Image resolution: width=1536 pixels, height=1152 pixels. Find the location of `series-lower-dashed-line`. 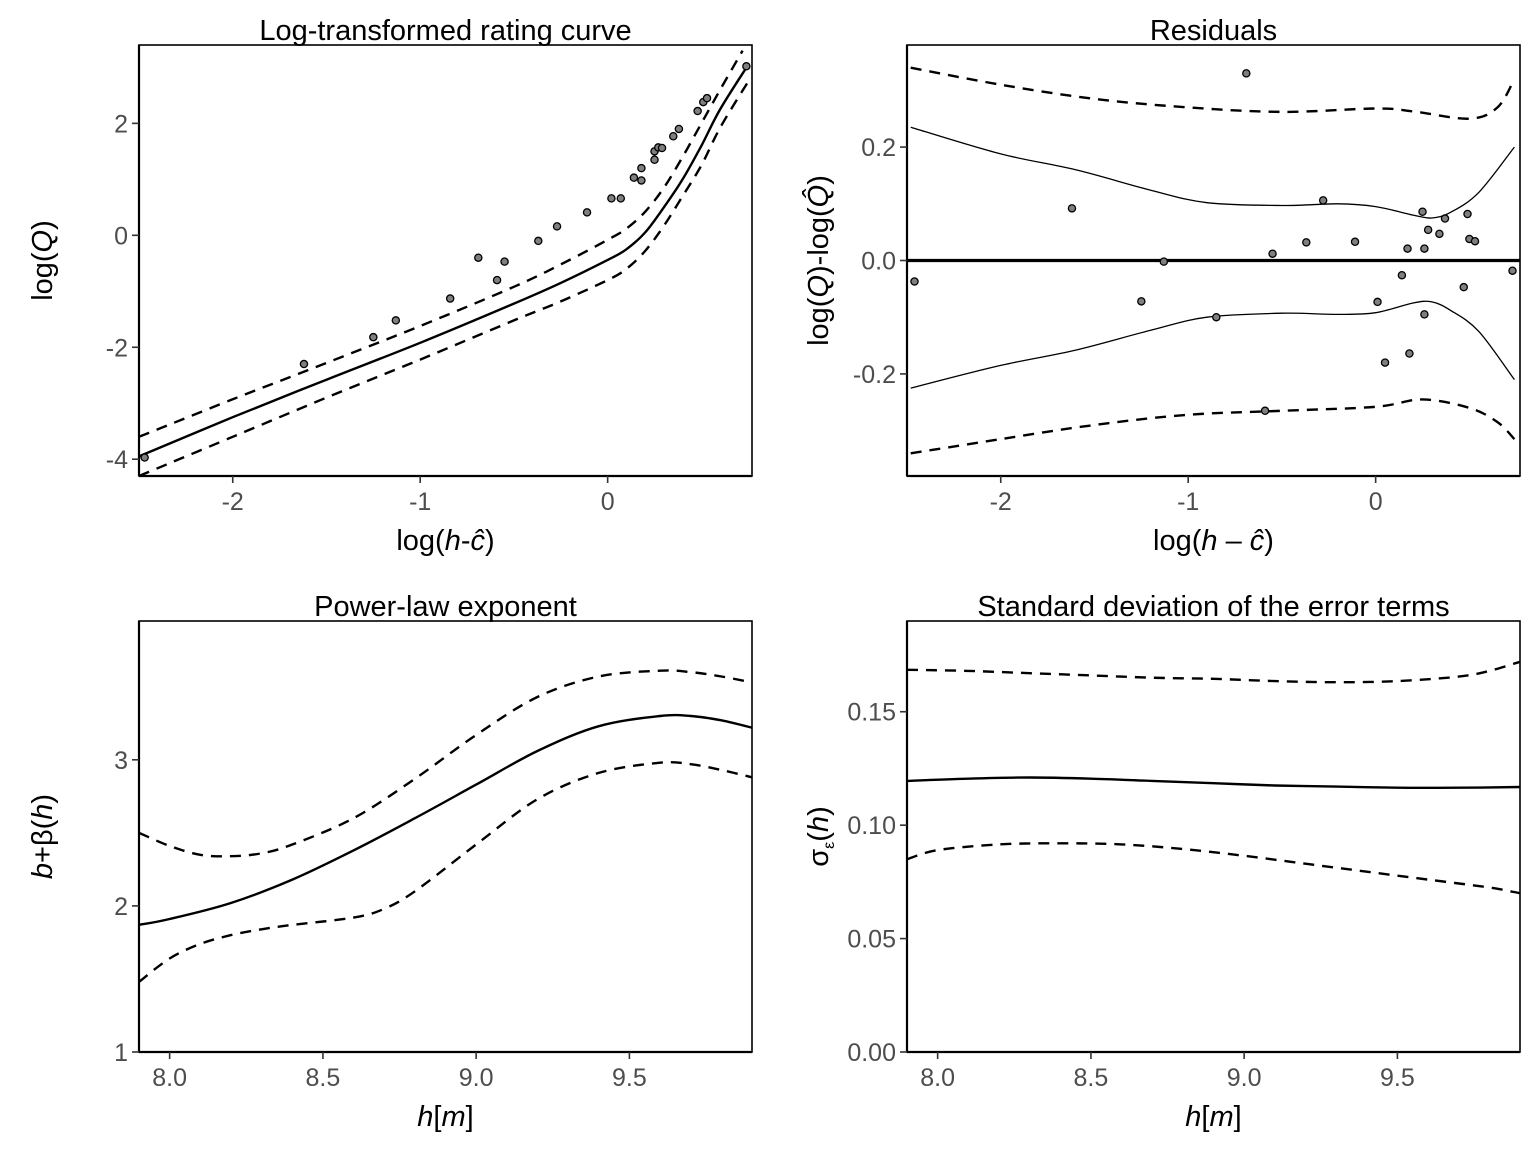

series-lower-dashed-line is located at coordinates (1213, 426).